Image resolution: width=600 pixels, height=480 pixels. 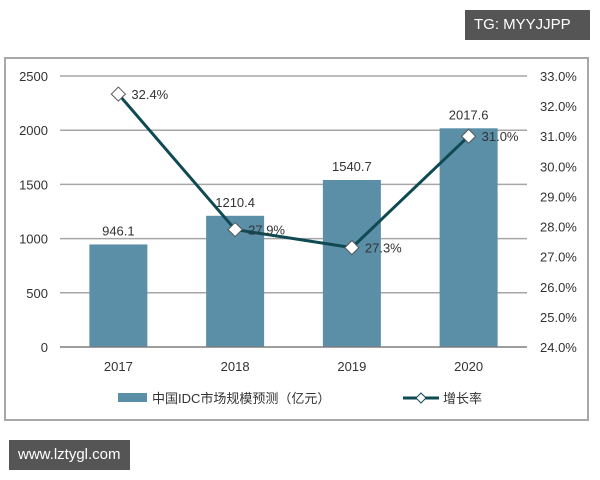 What do you see at coordinates (468, 237) in the screenshot?
I see `bar-2020` at bounding box center [468, 237].